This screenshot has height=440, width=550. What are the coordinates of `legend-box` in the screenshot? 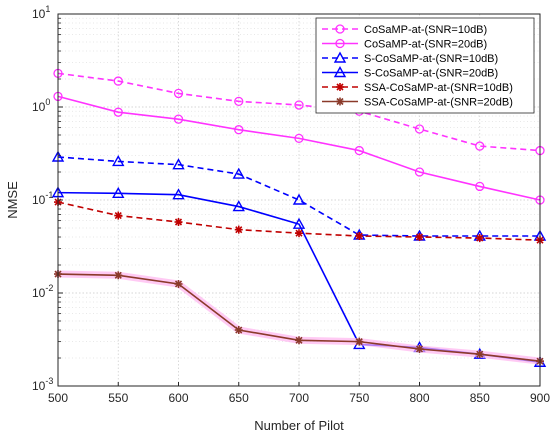 It's located at (425, 65).